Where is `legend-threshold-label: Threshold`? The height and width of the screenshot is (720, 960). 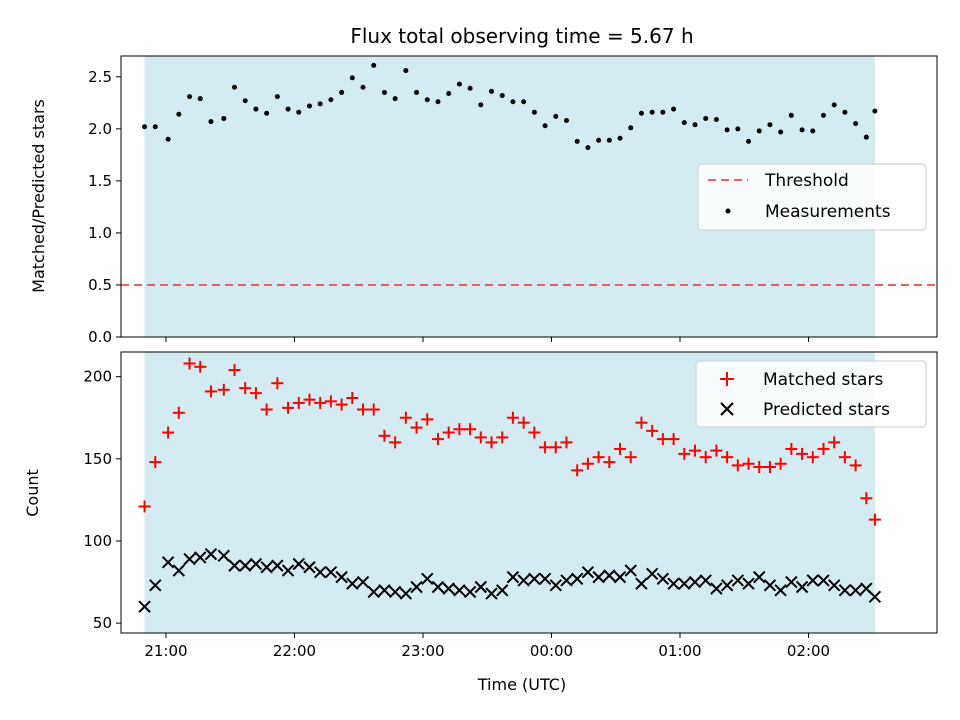
legend-threshold-label: Threshold is located at coordinates (806, 181).